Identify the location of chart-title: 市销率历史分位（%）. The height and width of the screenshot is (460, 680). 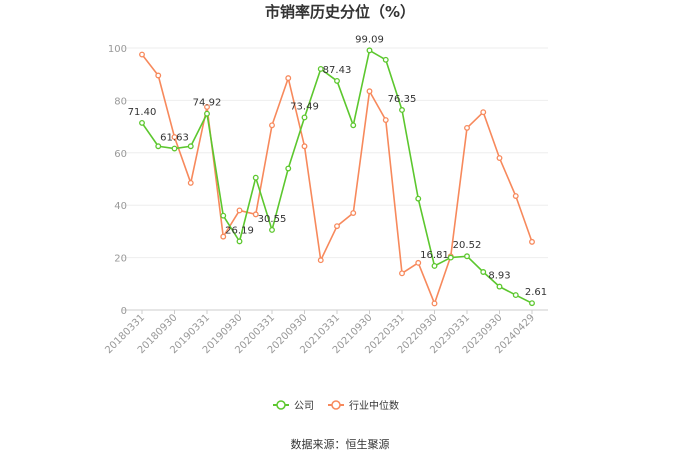
(340, 12).